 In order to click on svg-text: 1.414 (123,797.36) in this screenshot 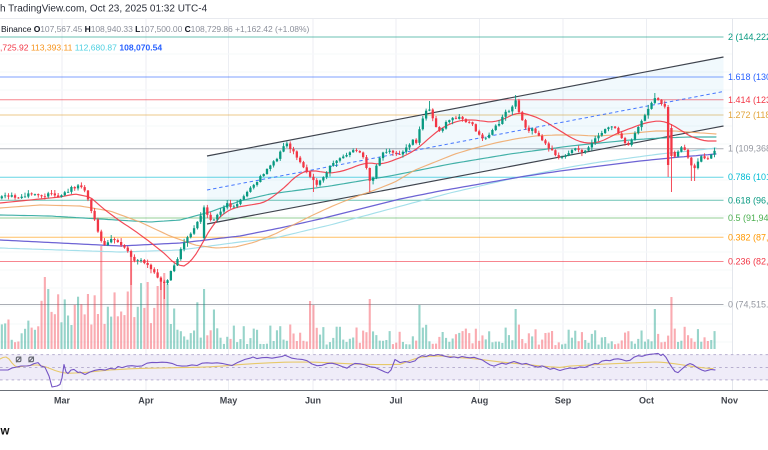, I will do `click(748, 100)`.